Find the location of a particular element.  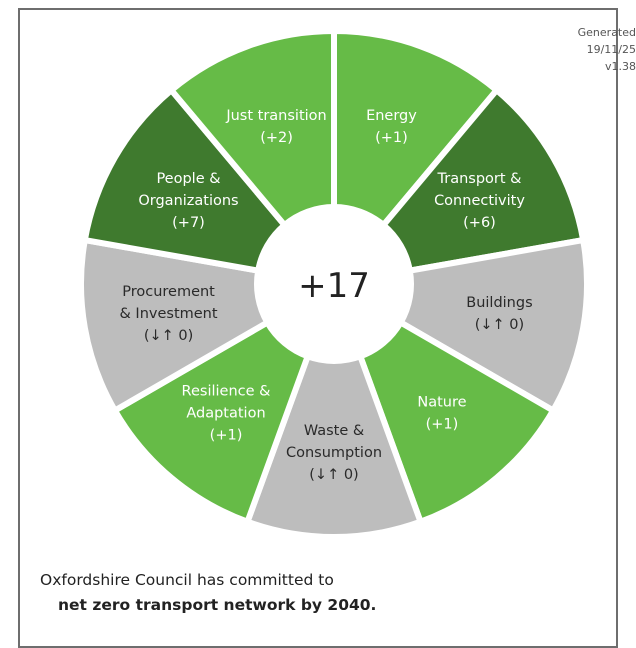

segment-label-just-transition: Just transition (+2) is located at coordinates (275, 127).